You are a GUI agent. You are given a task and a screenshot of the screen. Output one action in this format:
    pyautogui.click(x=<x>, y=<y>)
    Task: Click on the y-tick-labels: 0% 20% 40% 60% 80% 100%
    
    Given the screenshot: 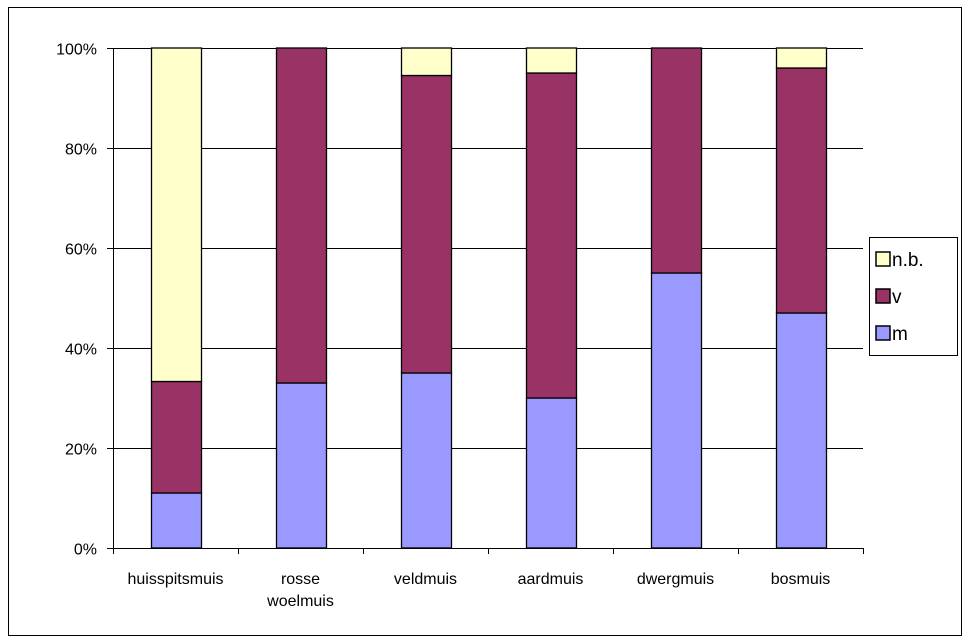 What is the action you would take?
    pyautogui.click(x=76, y=300)
    